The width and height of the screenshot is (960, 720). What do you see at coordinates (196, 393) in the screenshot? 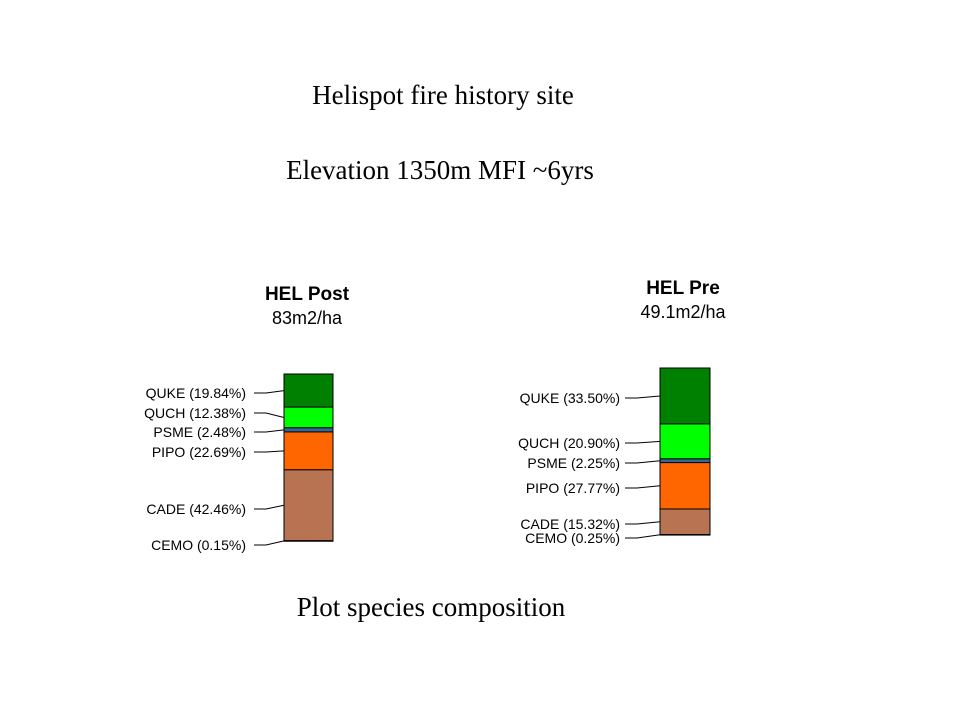
I see `segment-label-quke: QUKE (19.84%)` at bounding box center [196, 393].